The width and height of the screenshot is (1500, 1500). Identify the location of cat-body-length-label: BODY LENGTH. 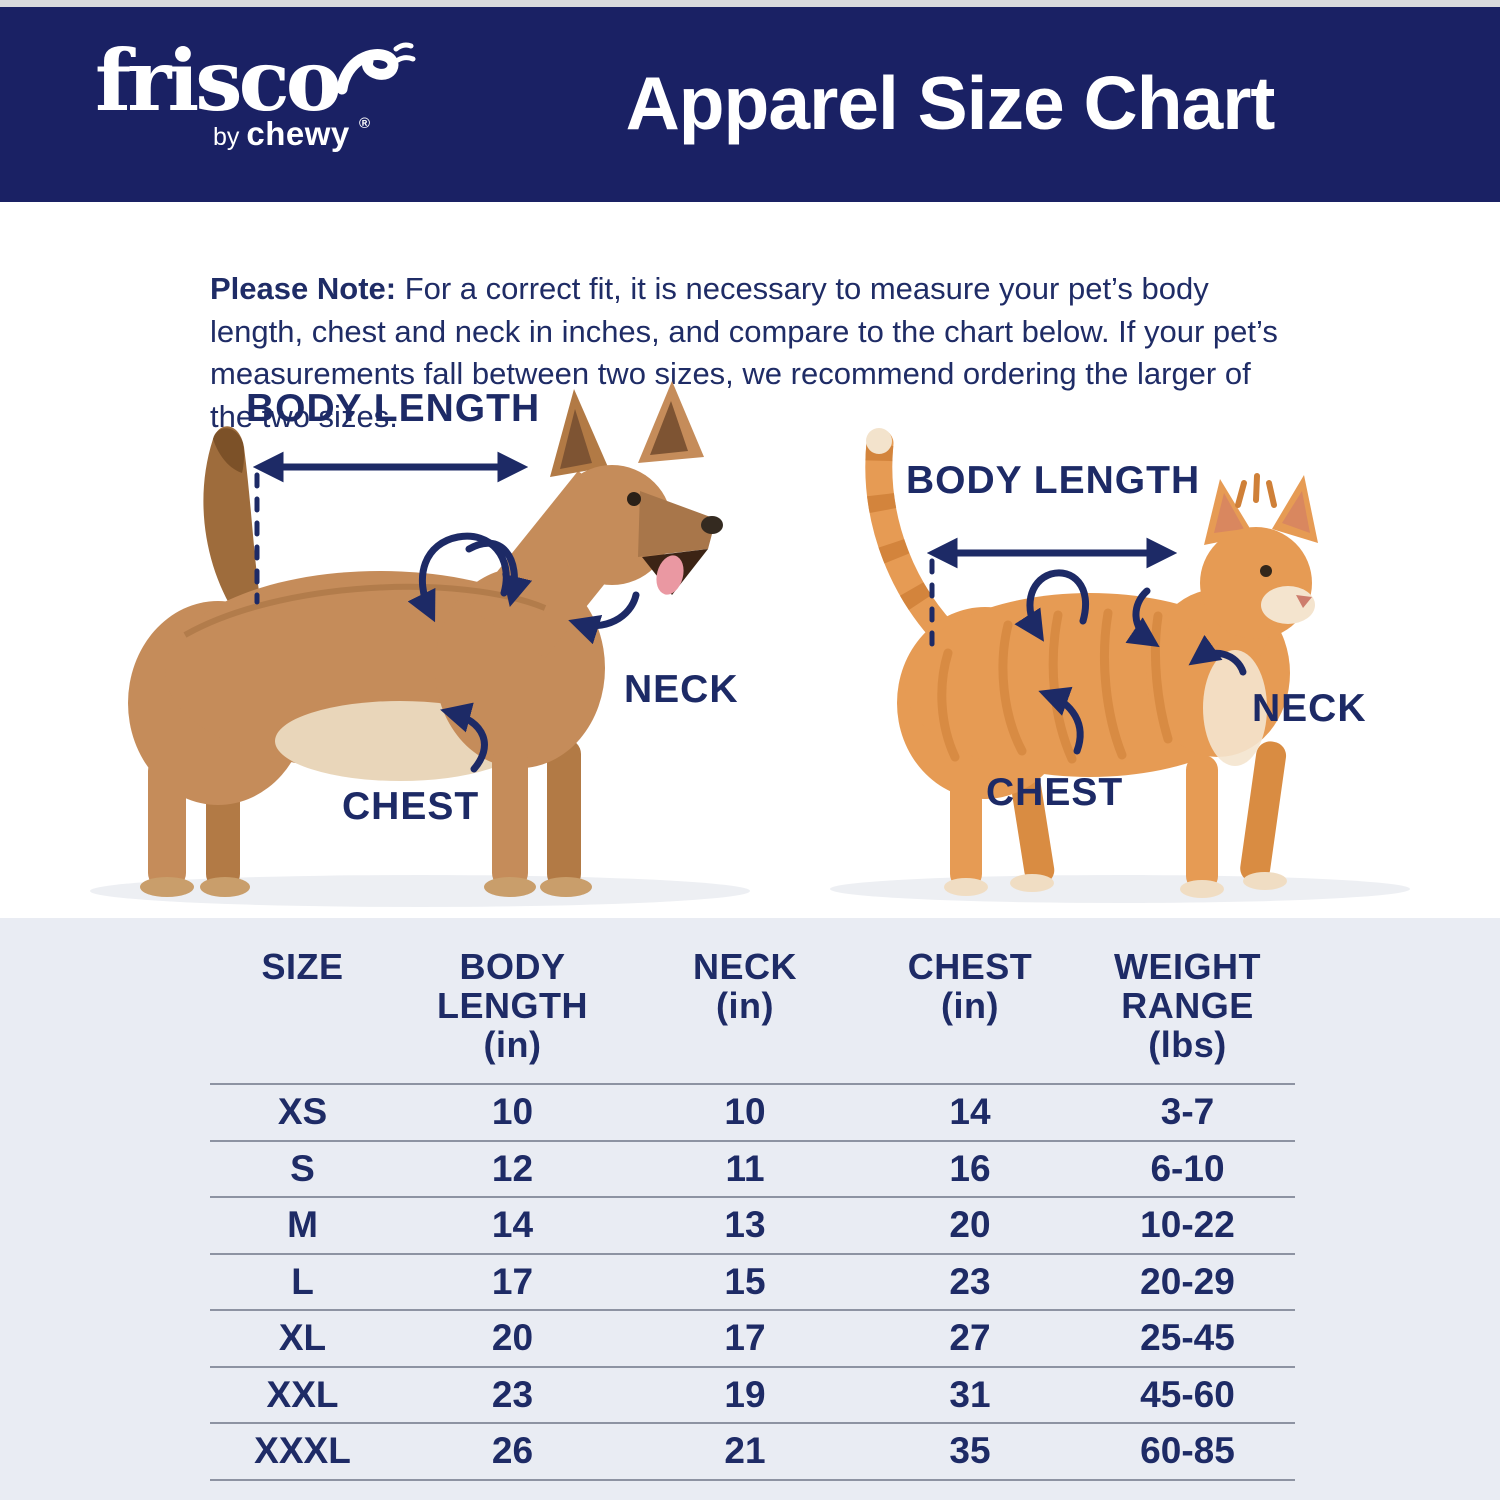
(1053, 480).